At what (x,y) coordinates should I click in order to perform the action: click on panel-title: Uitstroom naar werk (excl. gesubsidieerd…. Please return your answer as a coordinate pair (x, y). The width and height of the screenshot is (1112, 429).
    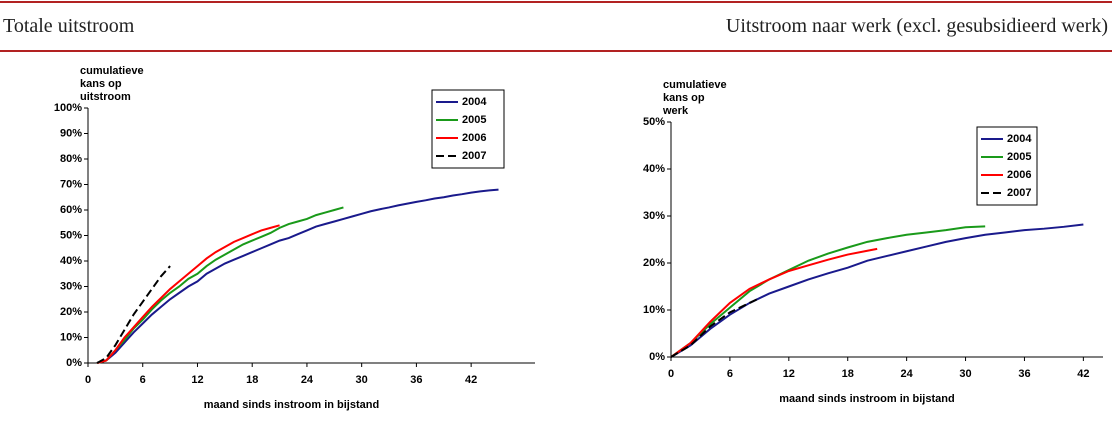
    Looking at the image, I should click on (917, 26).